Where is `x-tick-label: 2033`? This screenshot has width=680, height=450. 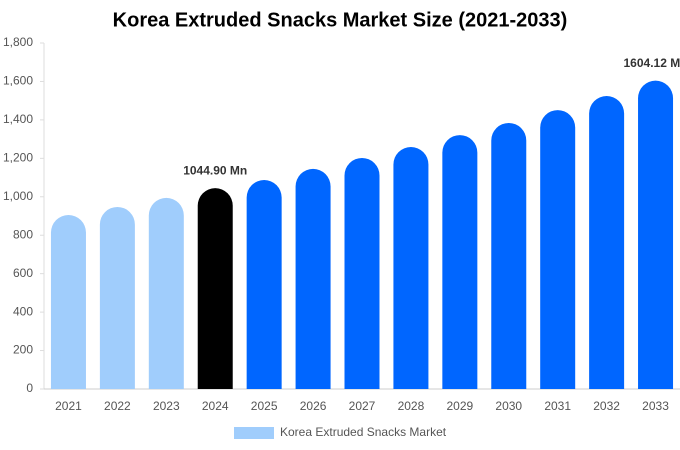
x-tick-label: 2033 is located at coordinates (655, 406).